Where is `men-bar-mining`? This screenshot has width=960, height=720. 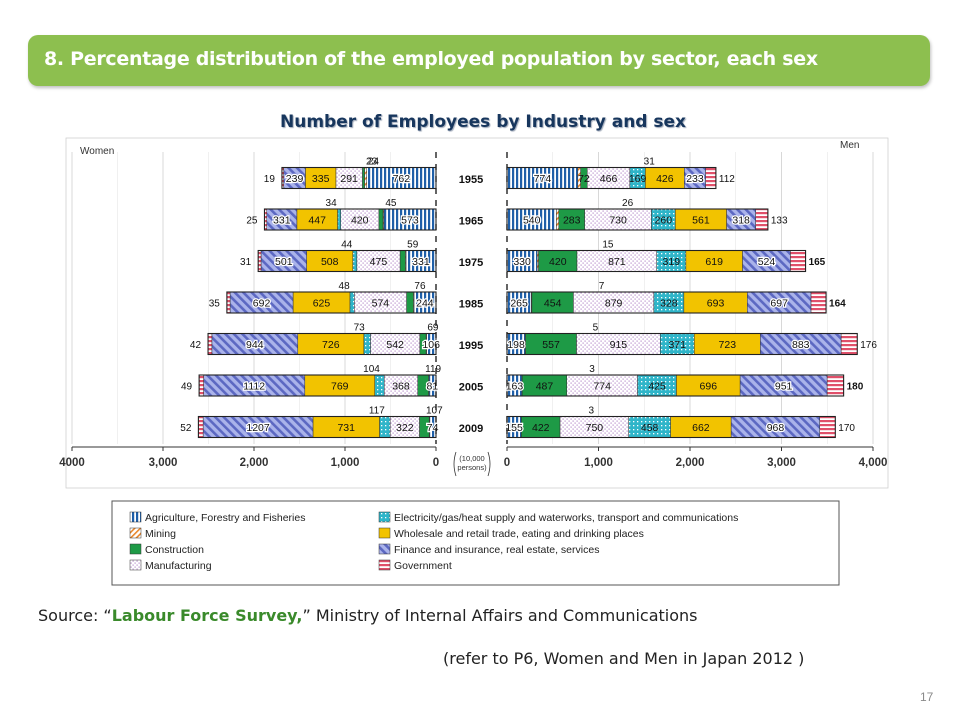
men-bar-mining is located at coordinates (558, 219).